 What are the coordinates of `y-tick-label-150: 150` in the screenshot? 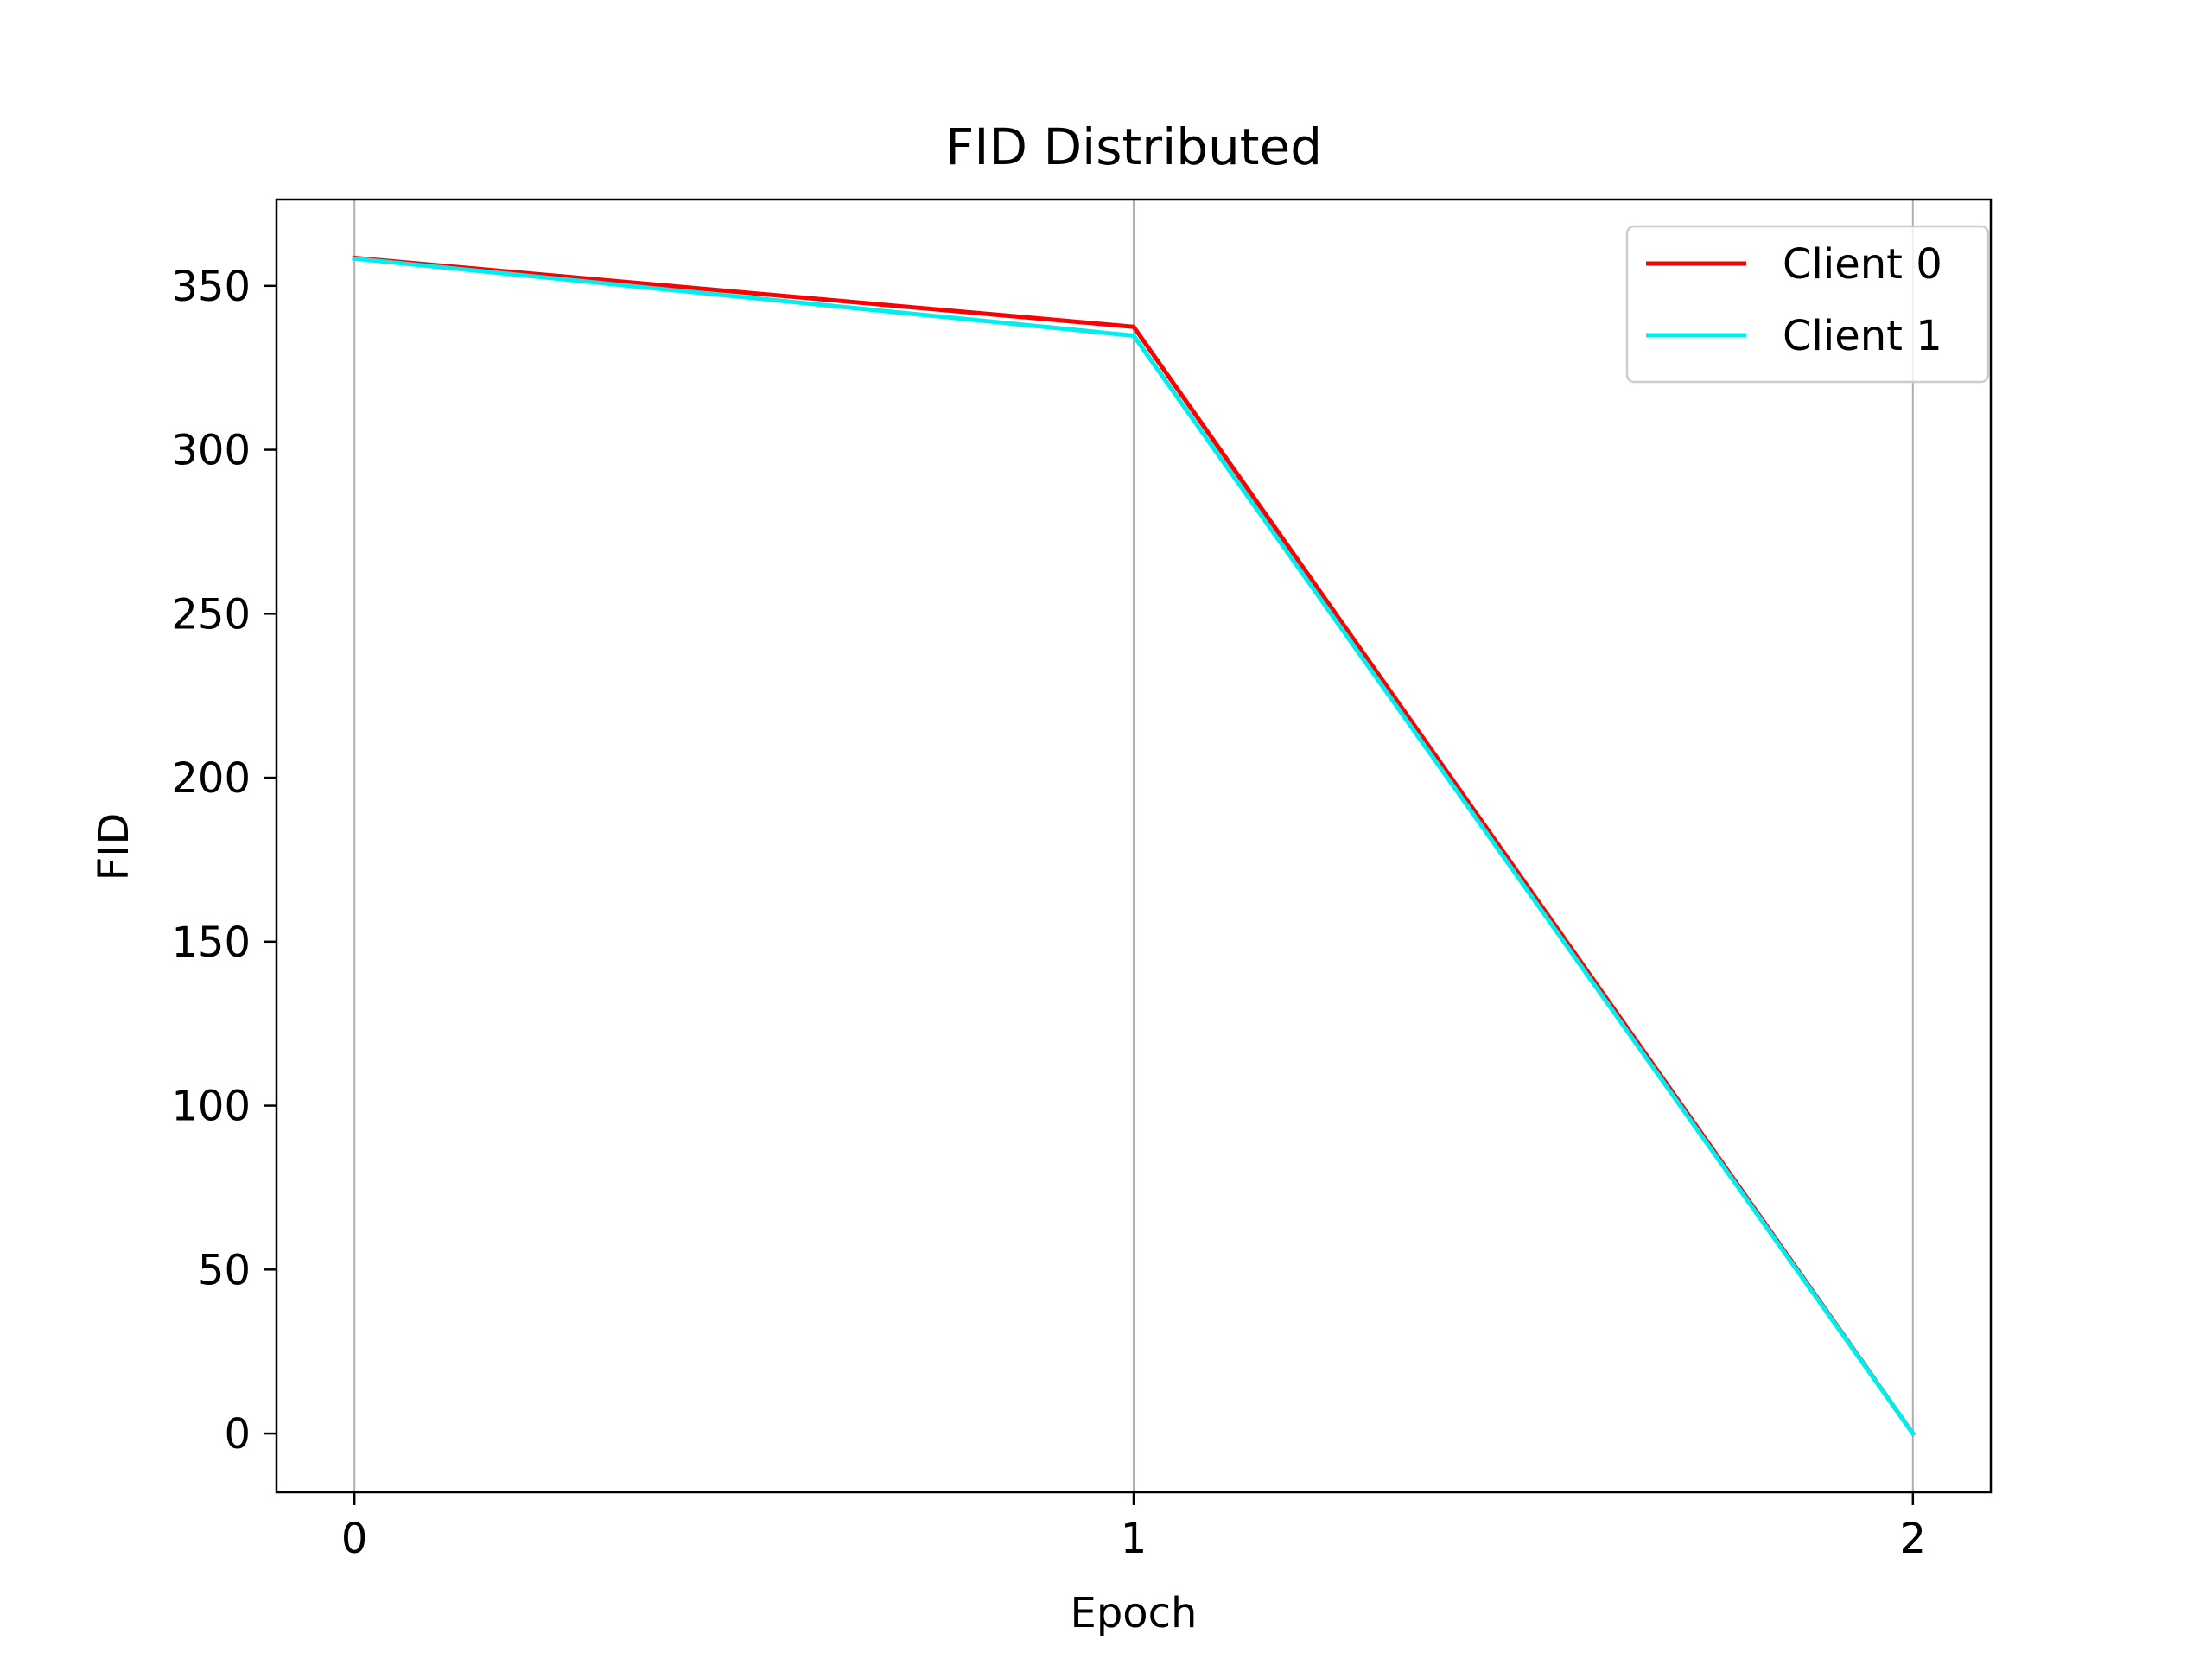 It's located at (211, 942).